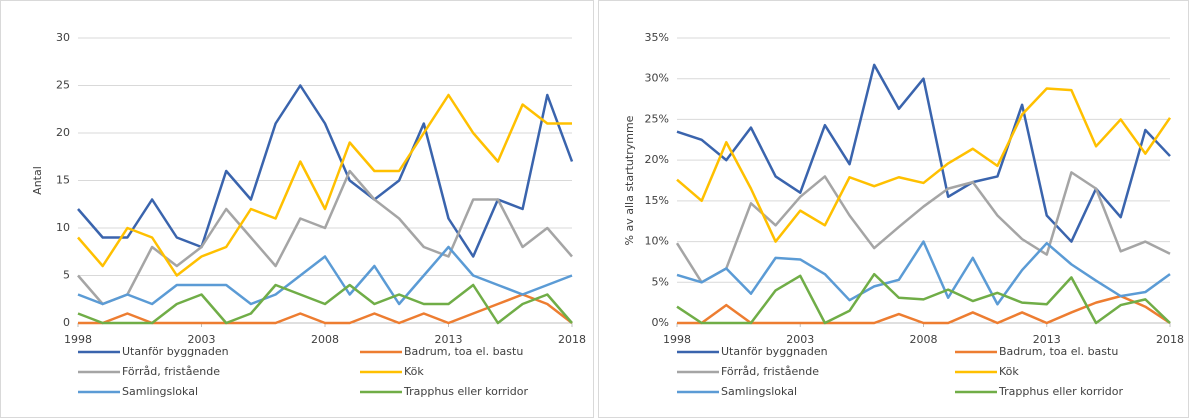 The height and width of the screenshot is (418, 1189). I want to click on y-tick-label: 25%, so click(657, 118).